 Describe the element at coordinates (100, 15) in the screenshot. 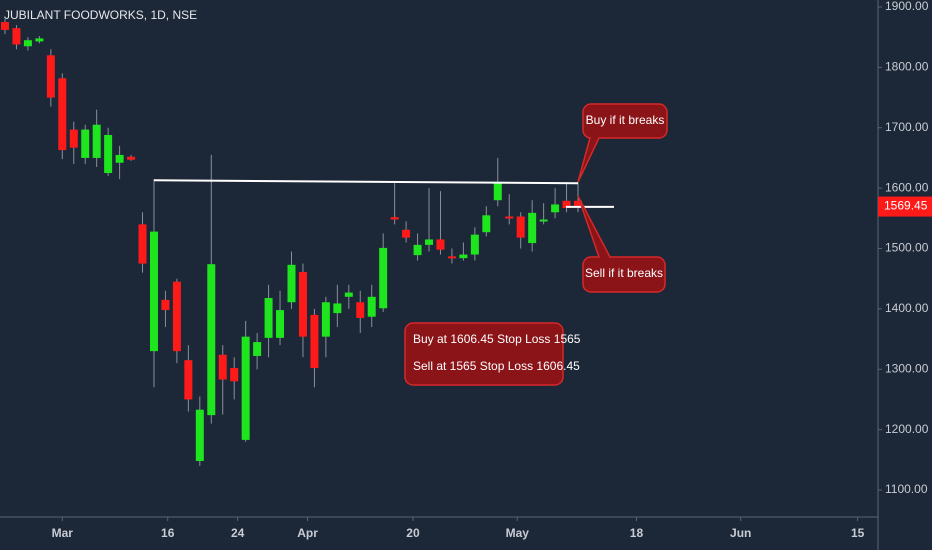

I see `chart-title: JUBILANT FOODWORKS, 1D, NSE` at that location.